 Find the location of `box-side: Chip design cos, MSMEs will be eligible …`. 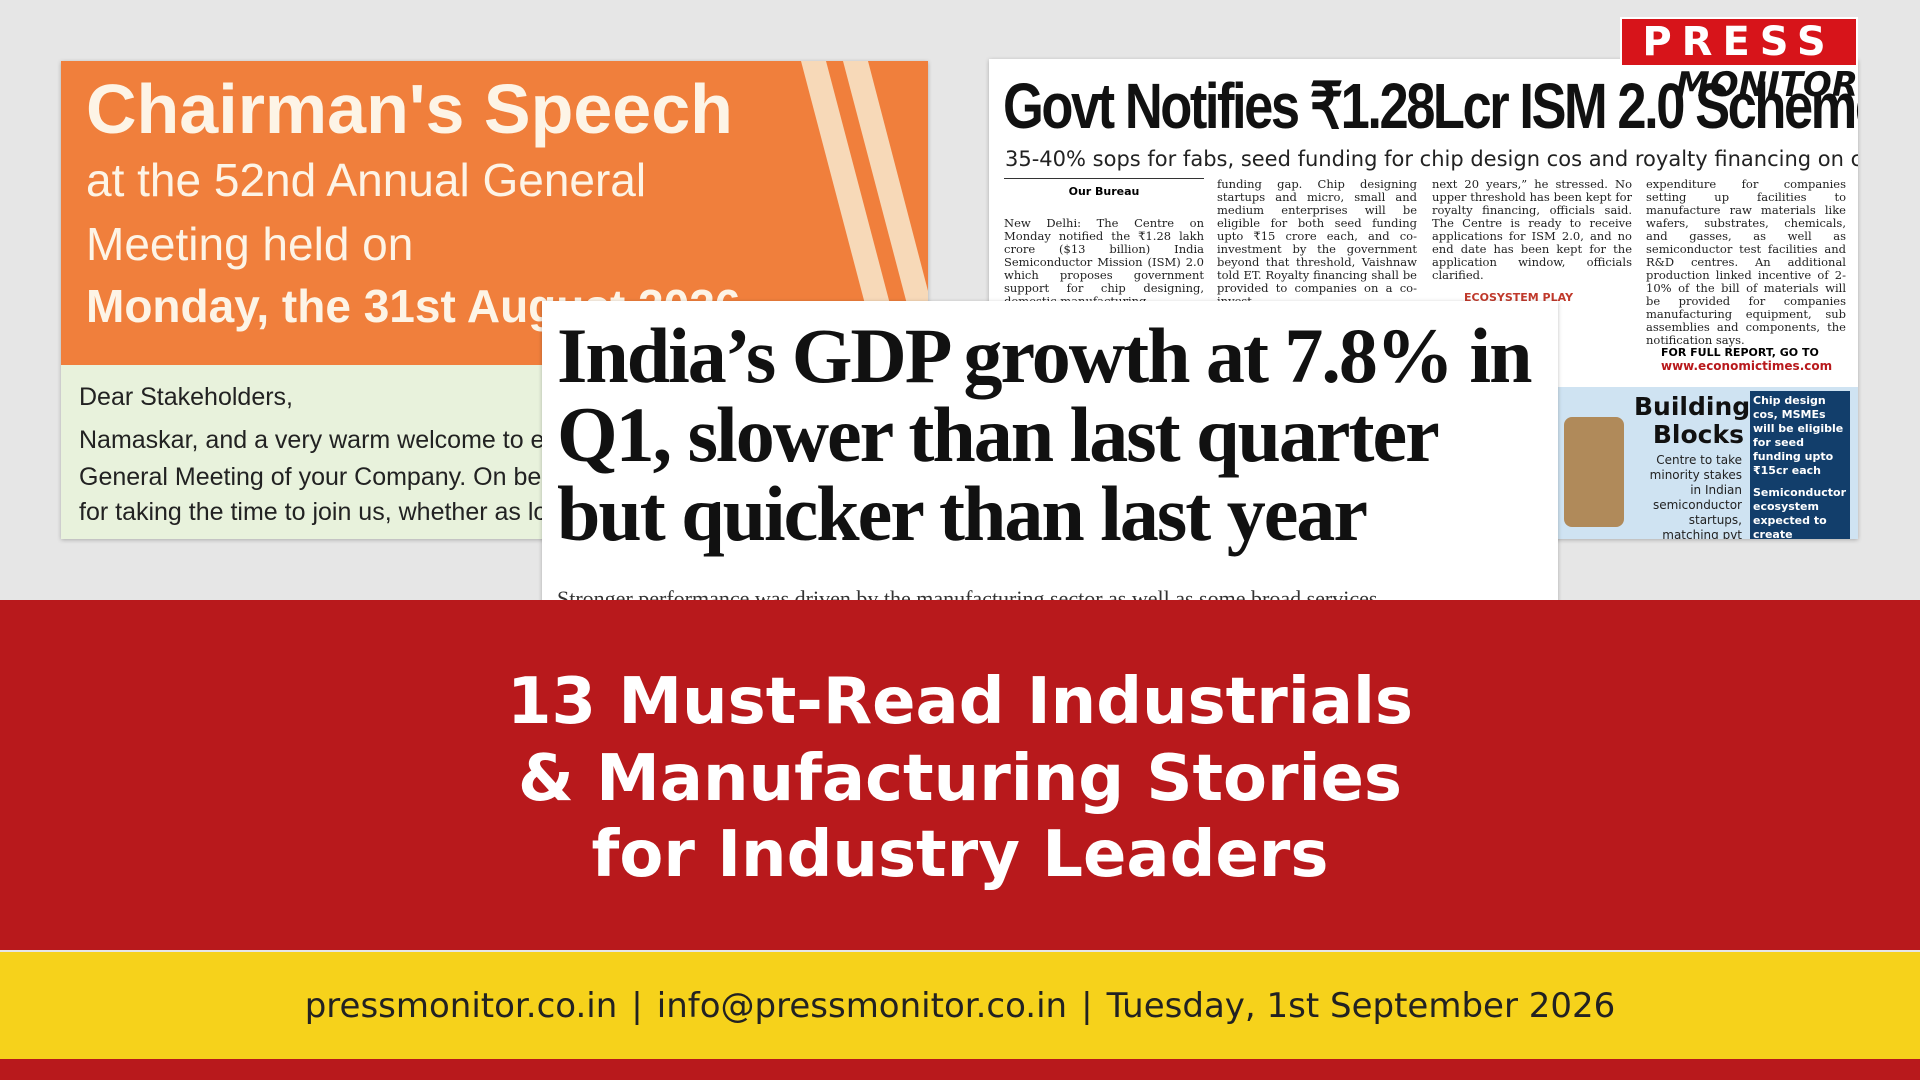

box-side: Chip design cos, MSMEs will be eligible … is located at coordinates (1800, 465).